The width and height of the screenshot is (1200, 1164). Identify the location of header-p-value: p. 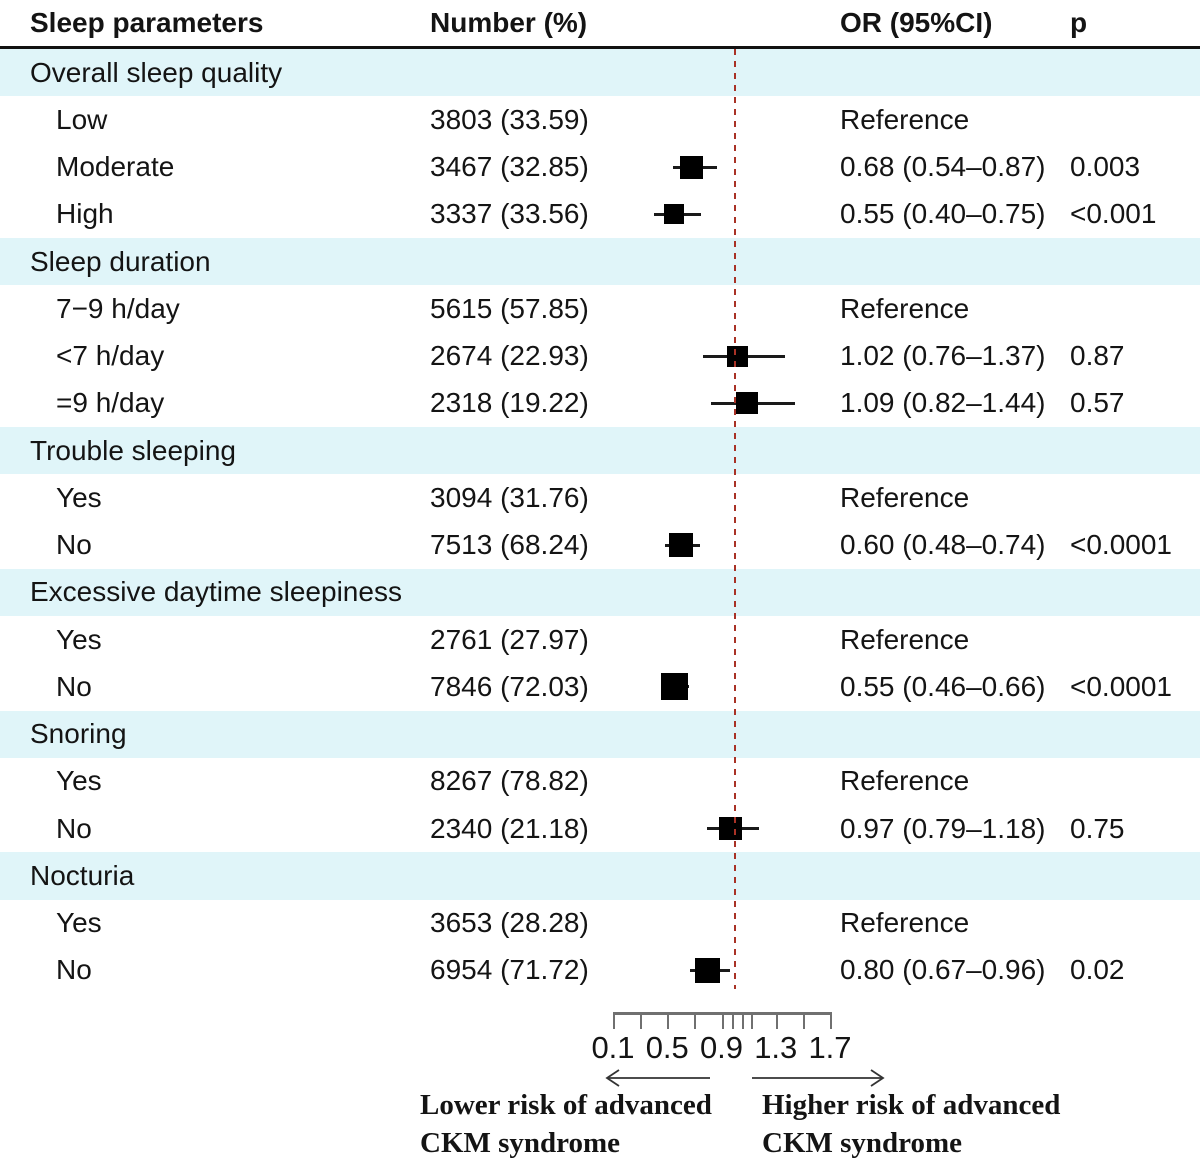
(1079, 22).